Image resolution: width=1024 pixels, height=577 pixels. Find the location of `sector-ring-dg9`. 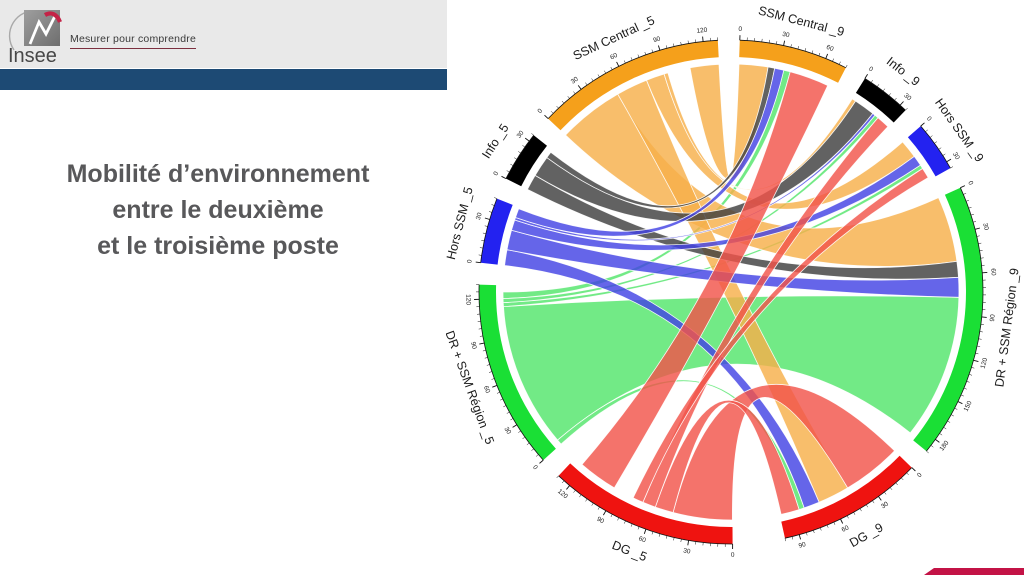

sector-ring-dg9 is located at coordinates (846, 497).